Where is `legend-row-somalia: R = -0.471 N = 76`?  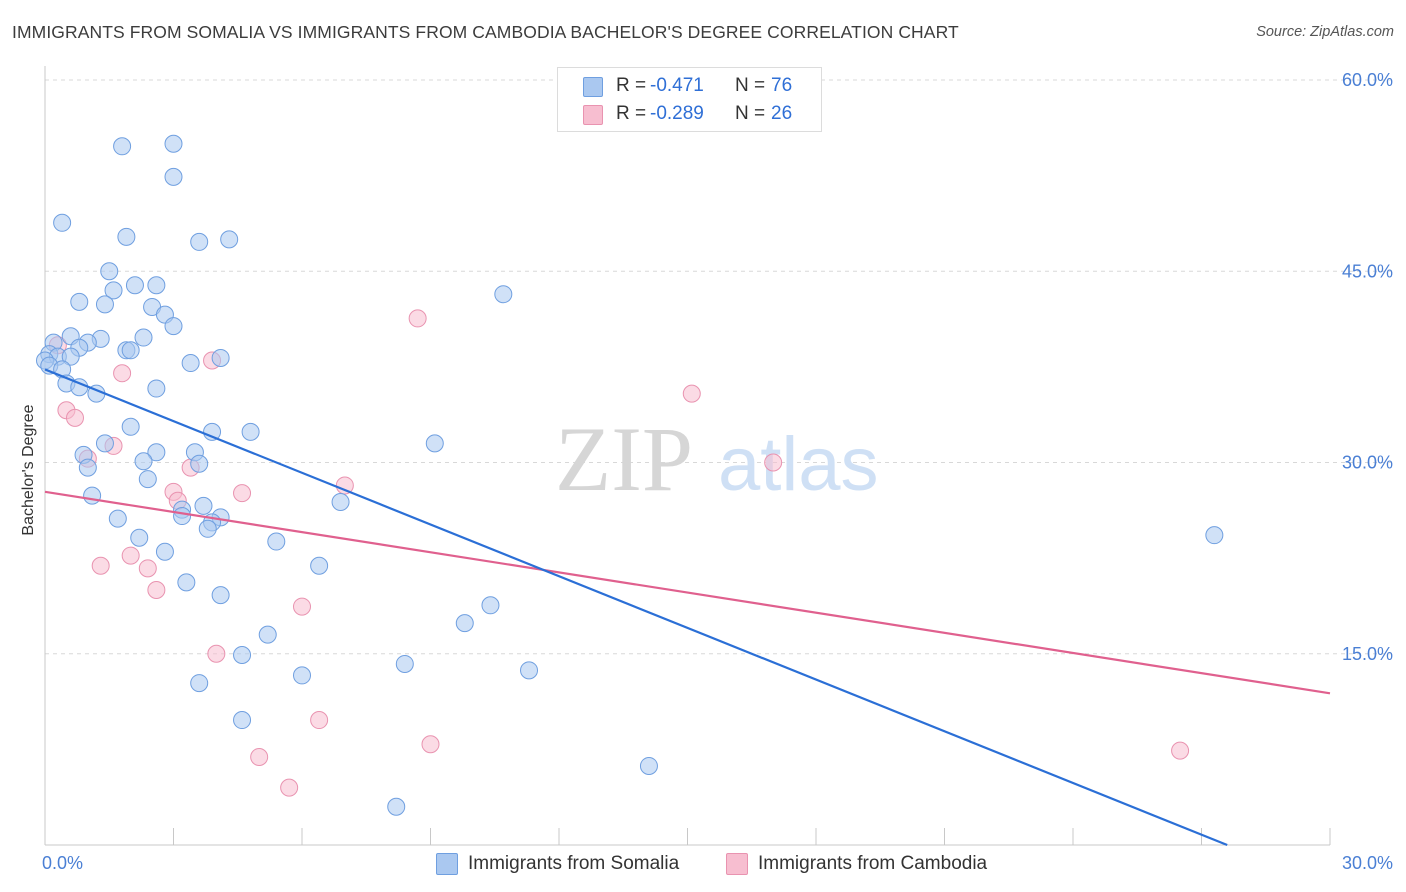
legend-row-somalia: R = -0.471 N = 76 is located at coordinates (689, 87).